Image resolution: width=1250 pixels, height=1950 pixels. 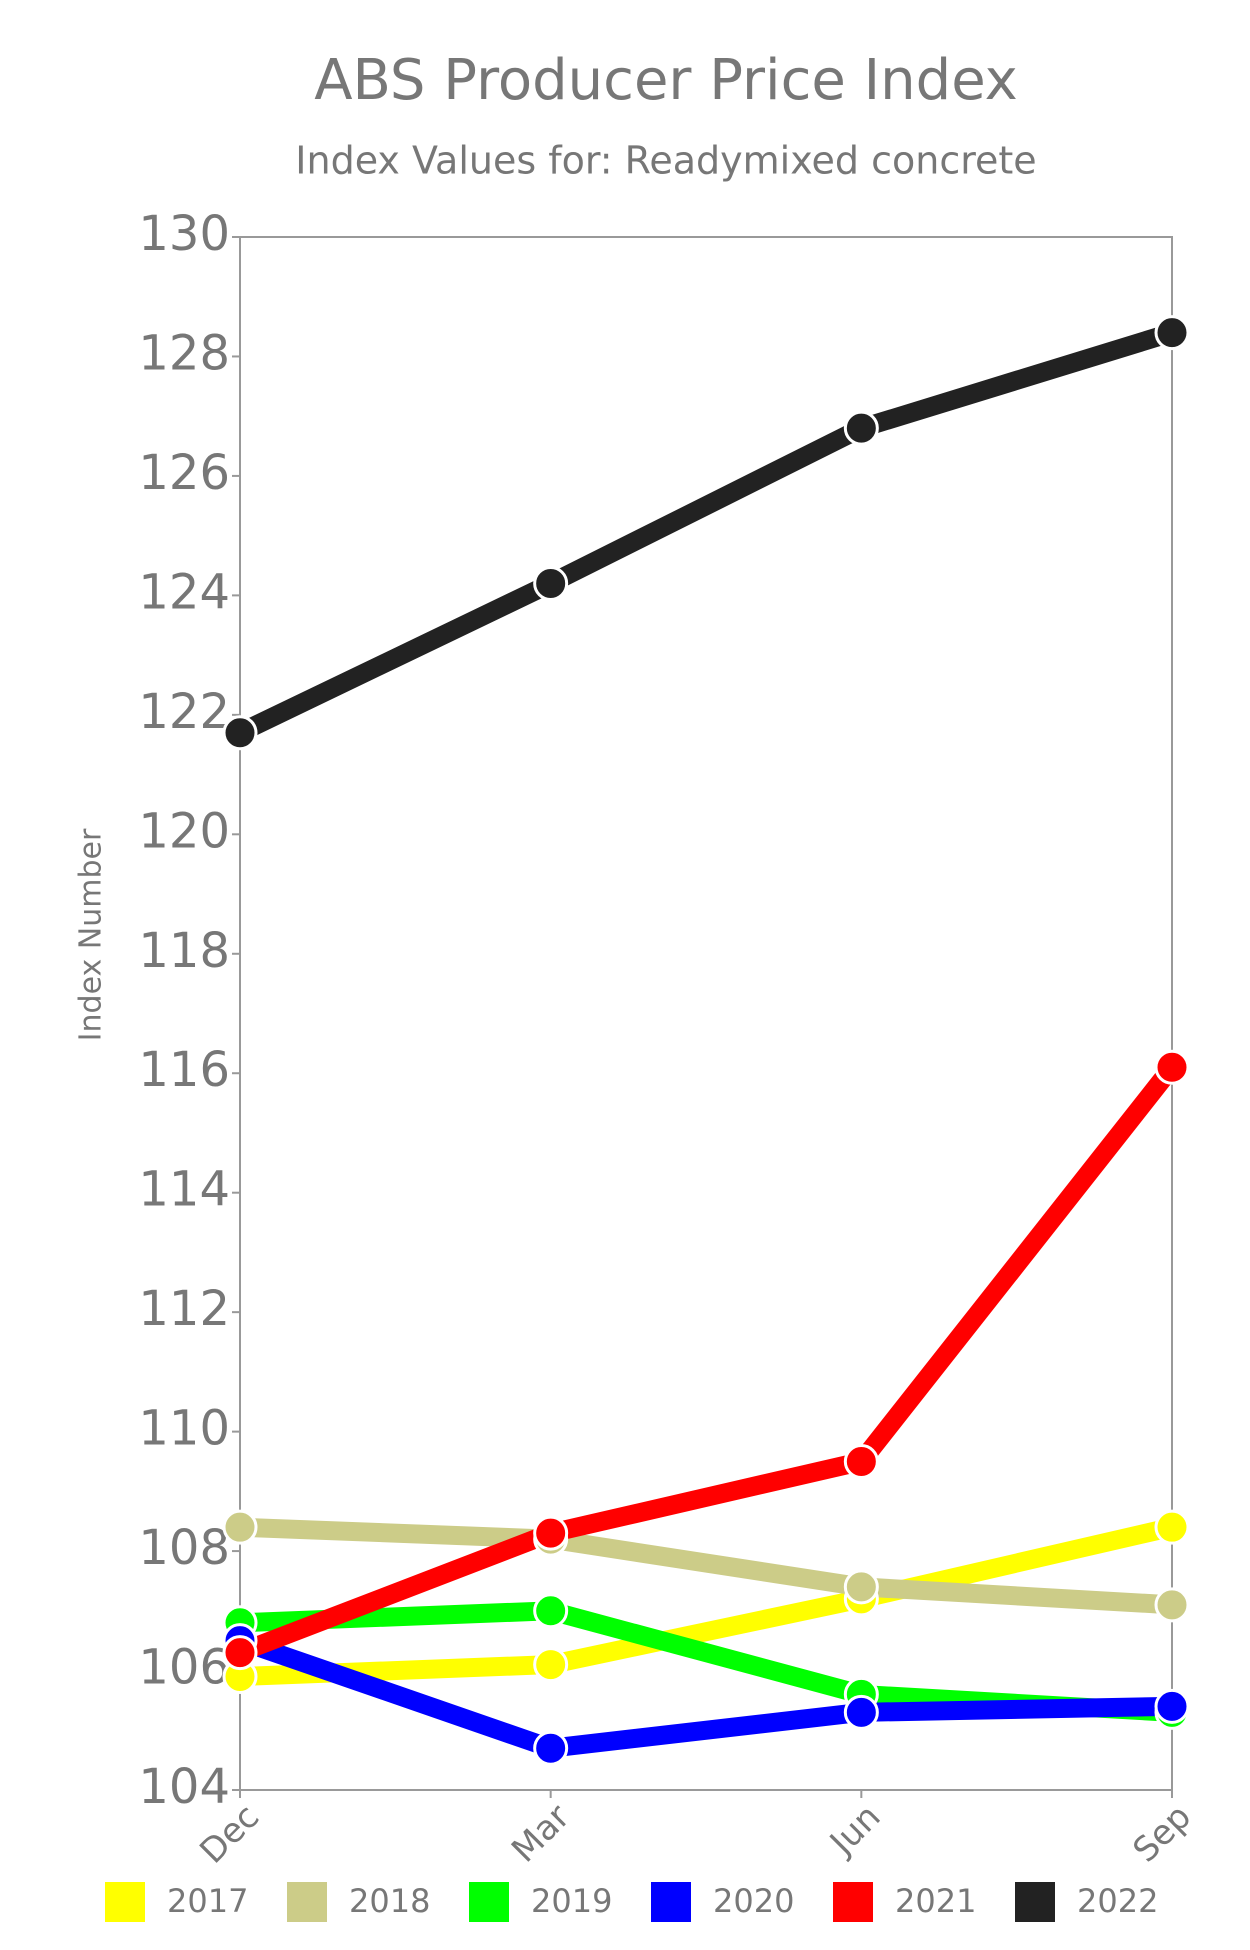 What do you see at coordinates (184, 831) in the screenshot?
I see `y-tick-label: 120` at bounding box center [184, 831].